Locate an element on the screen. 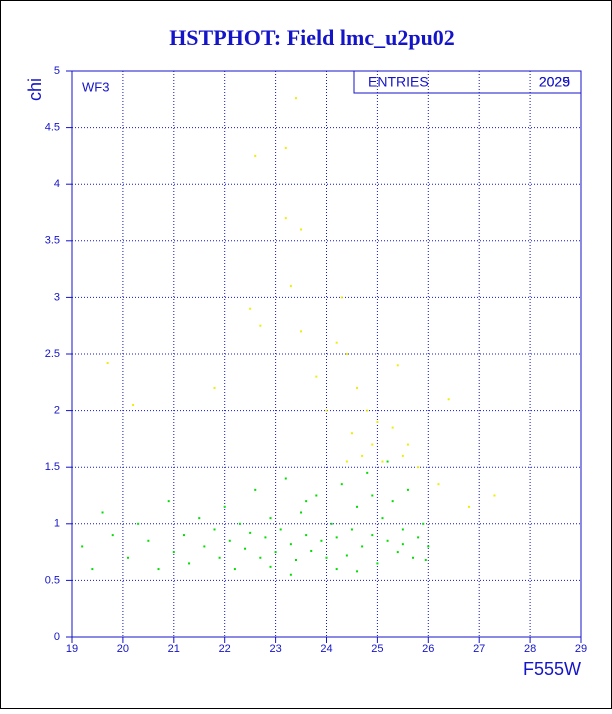  x-tick-label: 29 is located at coordinates (581, 649).